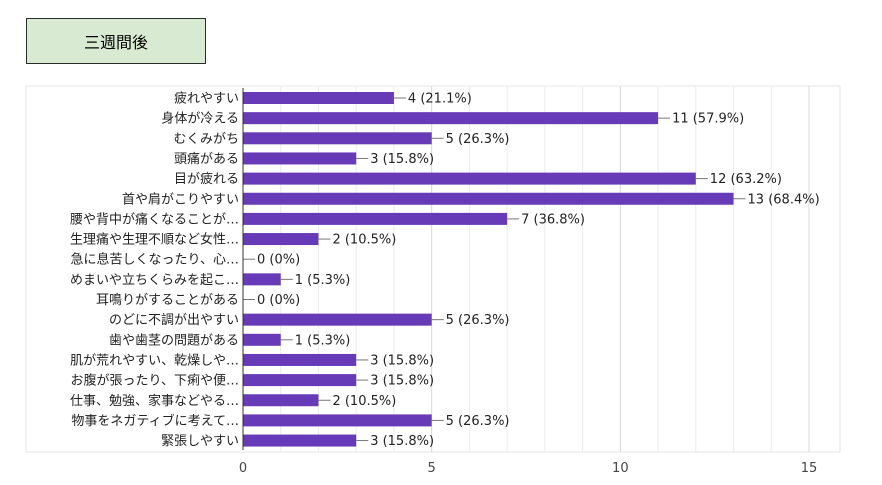 The width and height of the screenshot is (882, 485). Describe the element at coordinates (746, 179) in the screenshot. I see `data-label: 12 (63.2%)` at that location.